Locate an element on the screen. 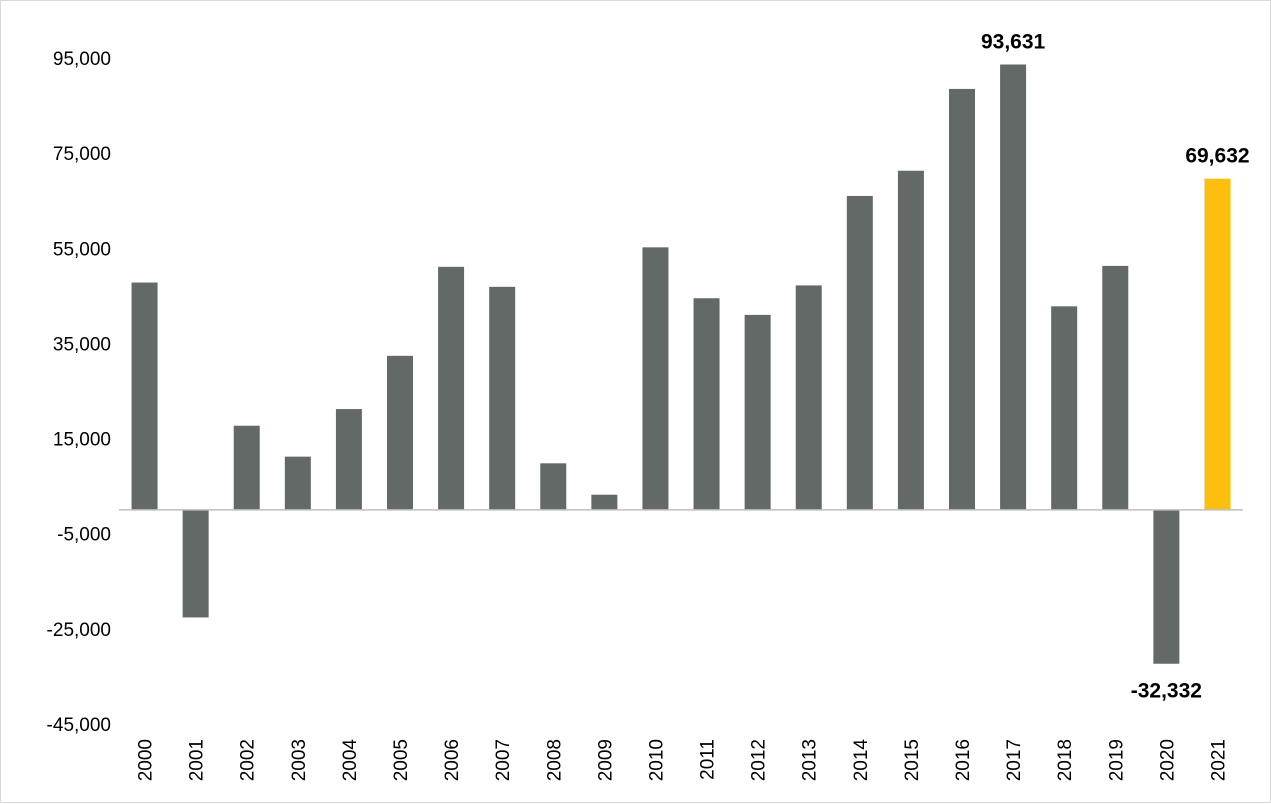 This screenshot has width=1271, height=804. bar-2008 is located at coordinates (553, 486).